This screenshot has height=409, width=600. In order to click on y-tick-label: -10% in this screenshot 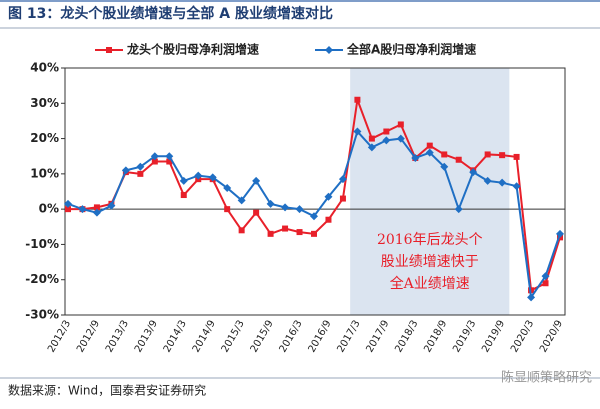, I will do `click(42, 244)`.